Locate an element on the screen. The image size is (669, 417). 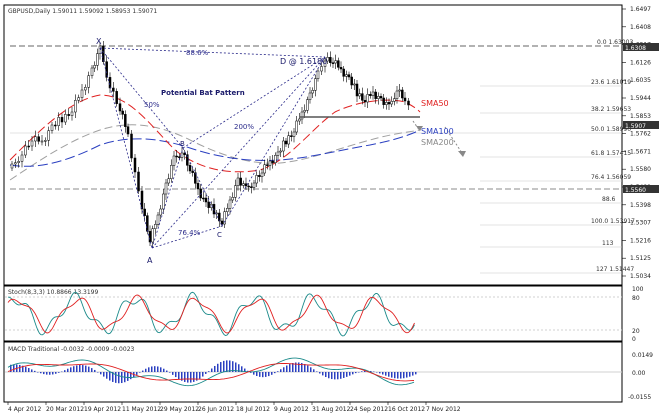
sma50-label: SMA50 is located at coordinates (435, 103).